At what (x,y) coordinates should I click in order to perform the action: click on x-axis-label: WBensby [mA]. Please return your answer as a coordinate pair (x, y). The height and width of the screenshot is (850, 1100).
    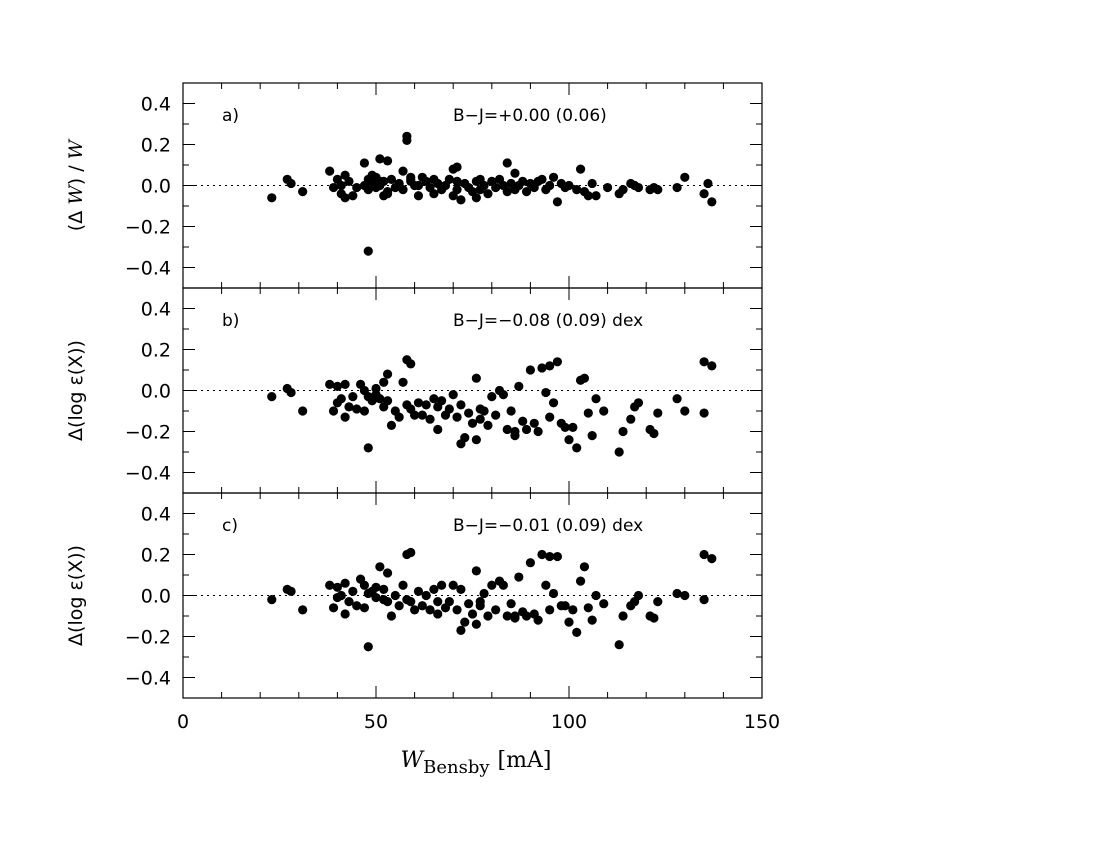
    Looking at the image, I should click on (476, 763).